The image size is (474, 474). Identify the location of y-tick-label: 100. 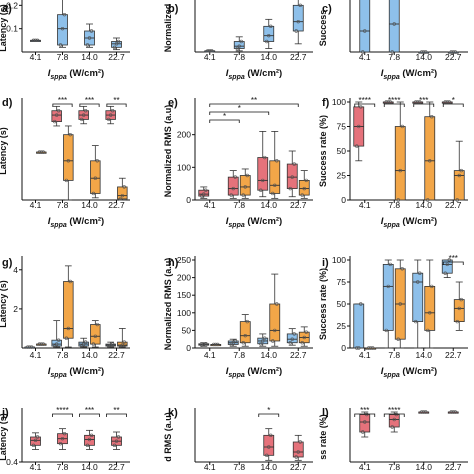
(339, 260).